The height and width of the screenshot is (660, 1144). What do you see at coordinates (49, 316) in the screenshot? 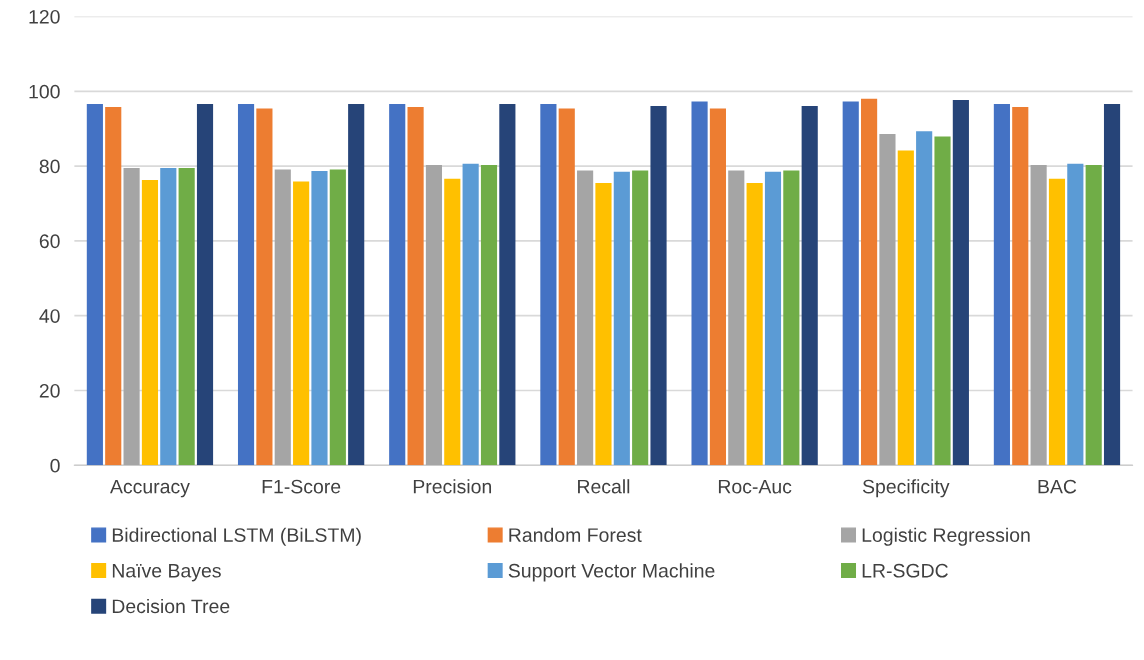
I see `y-tick-label: 40` at bounding box center [49, 316].